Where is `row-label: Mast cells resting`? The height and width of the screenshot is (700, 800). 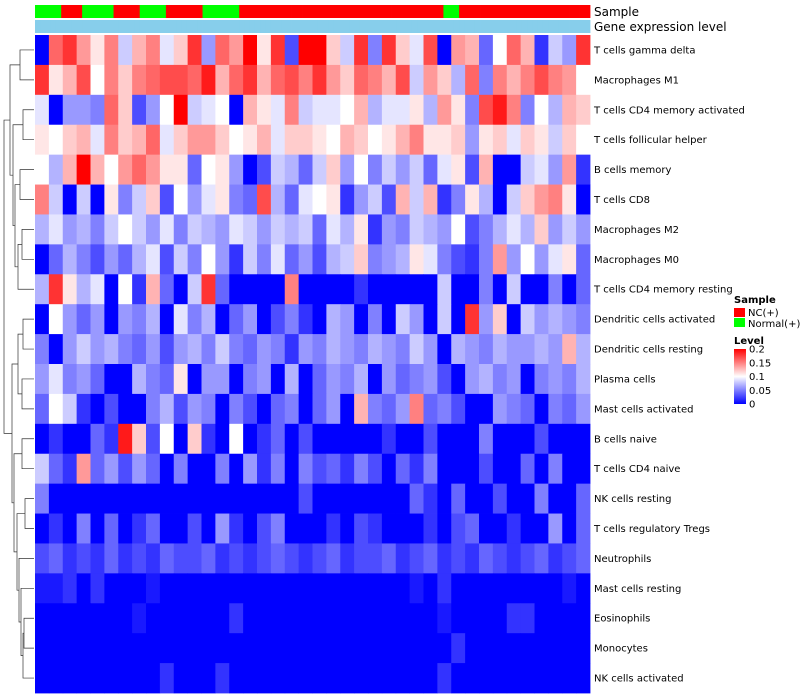
row-label: Mast cells resting is located at coordinates (637, 589).